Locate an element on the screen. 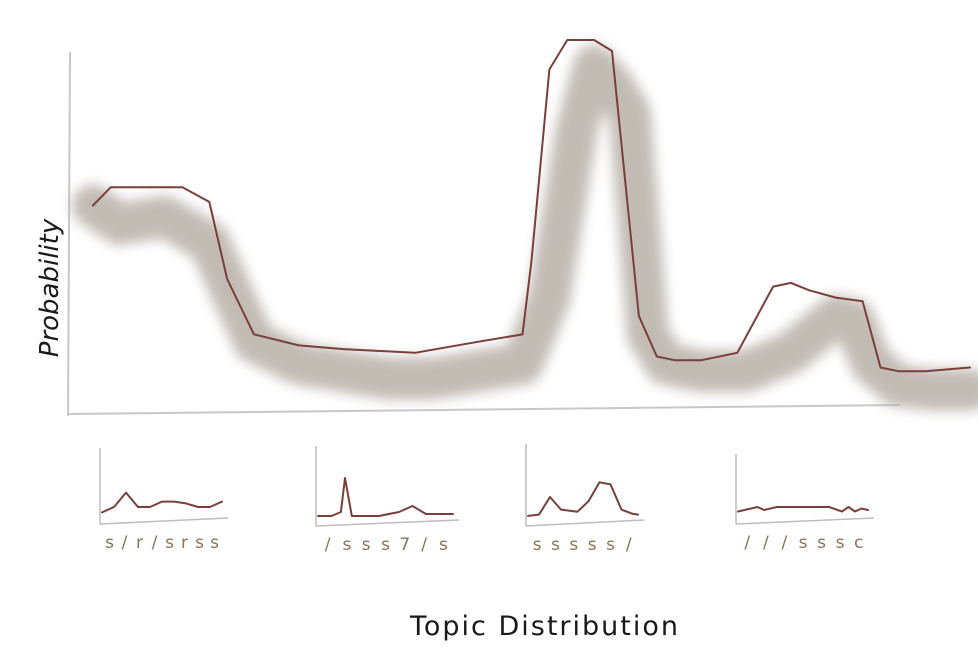 The height and width of the screenshot is (662, 978). small-chart-3-tick-label: / is located at coordinates (629, 545).